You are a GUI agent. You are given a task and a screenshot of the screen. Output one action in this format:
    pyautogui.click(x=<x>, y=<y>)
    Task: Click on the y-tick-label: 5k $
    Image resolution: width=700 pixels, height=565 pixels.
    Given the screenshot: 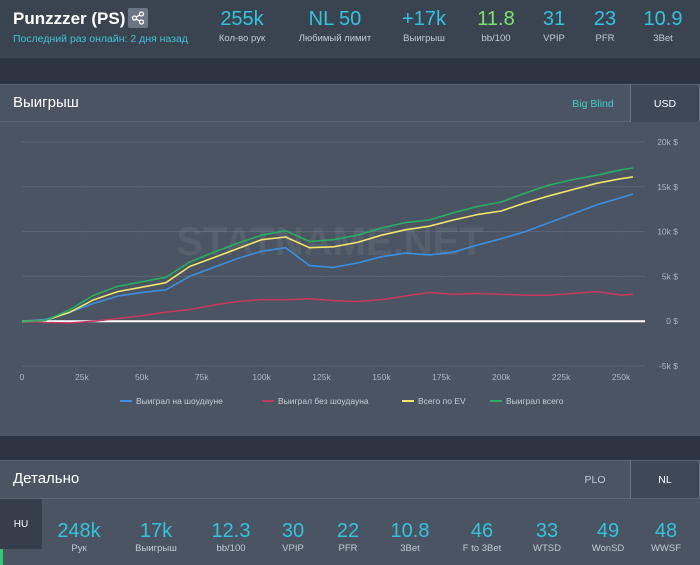 What is the action you would take?
    pyautogui.click(x=670, y=276)
    